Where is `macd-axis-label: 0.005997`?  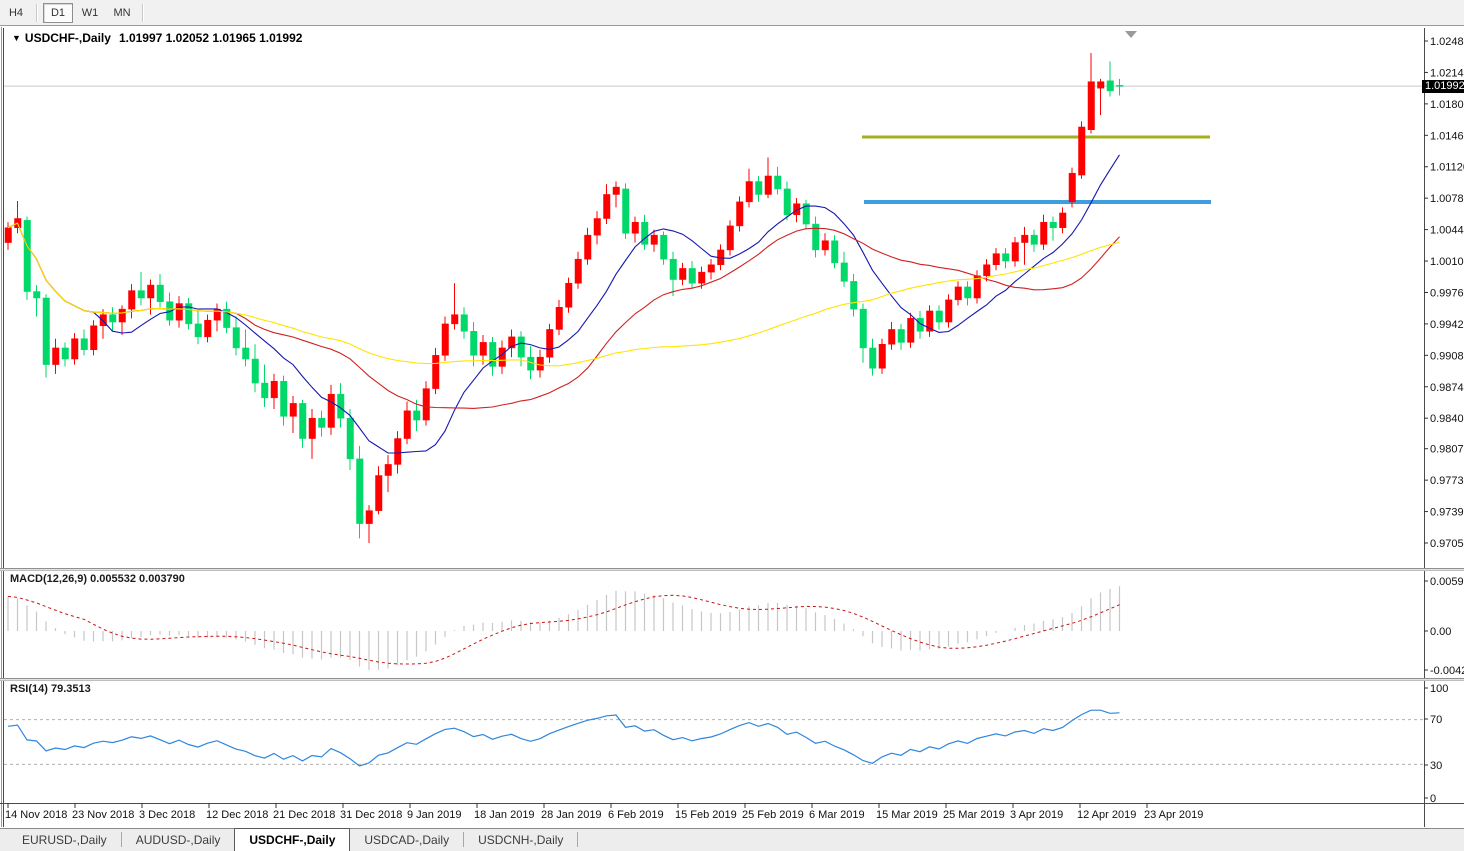 macd-axis-label: 0.005997 is located at coordinates (1447, 582).